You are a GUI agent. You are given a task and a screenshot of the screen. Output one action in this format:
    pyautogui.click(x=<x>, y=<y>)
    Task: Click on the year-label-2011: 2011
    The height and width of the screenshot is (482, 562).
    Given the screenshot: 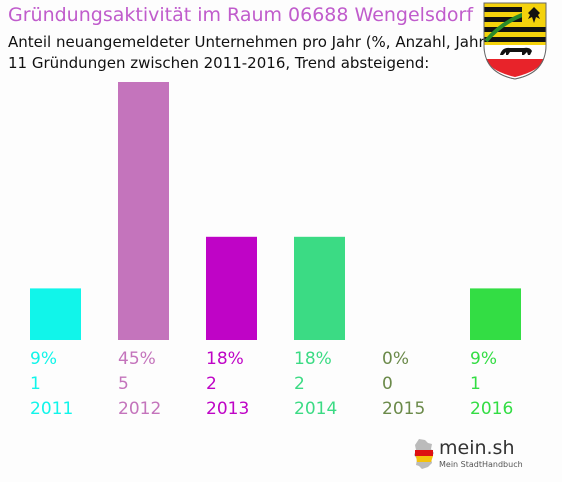 What is the action you would take?
    pyautogui.click(x=51, y=409)
    